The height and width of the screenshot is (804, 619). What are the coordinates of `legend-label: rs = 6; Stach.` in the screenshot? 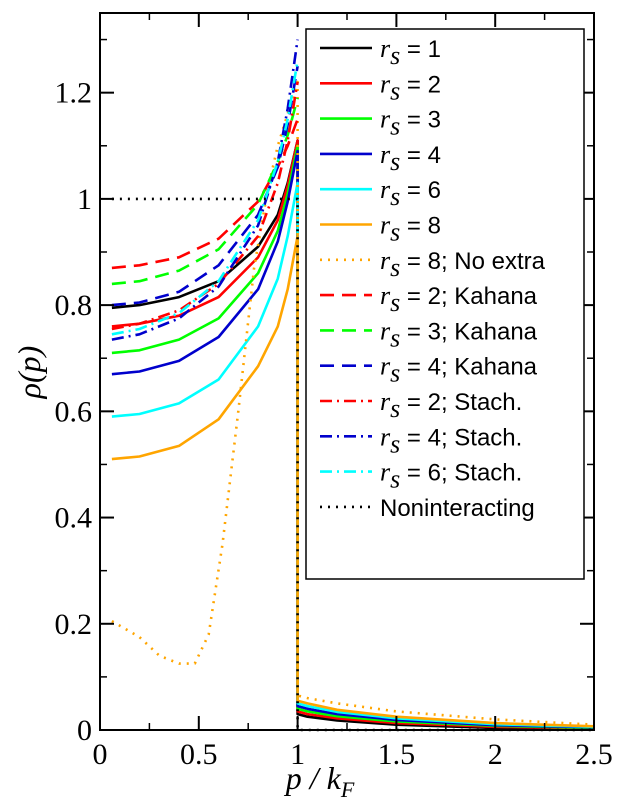 It's located at (451, 476).